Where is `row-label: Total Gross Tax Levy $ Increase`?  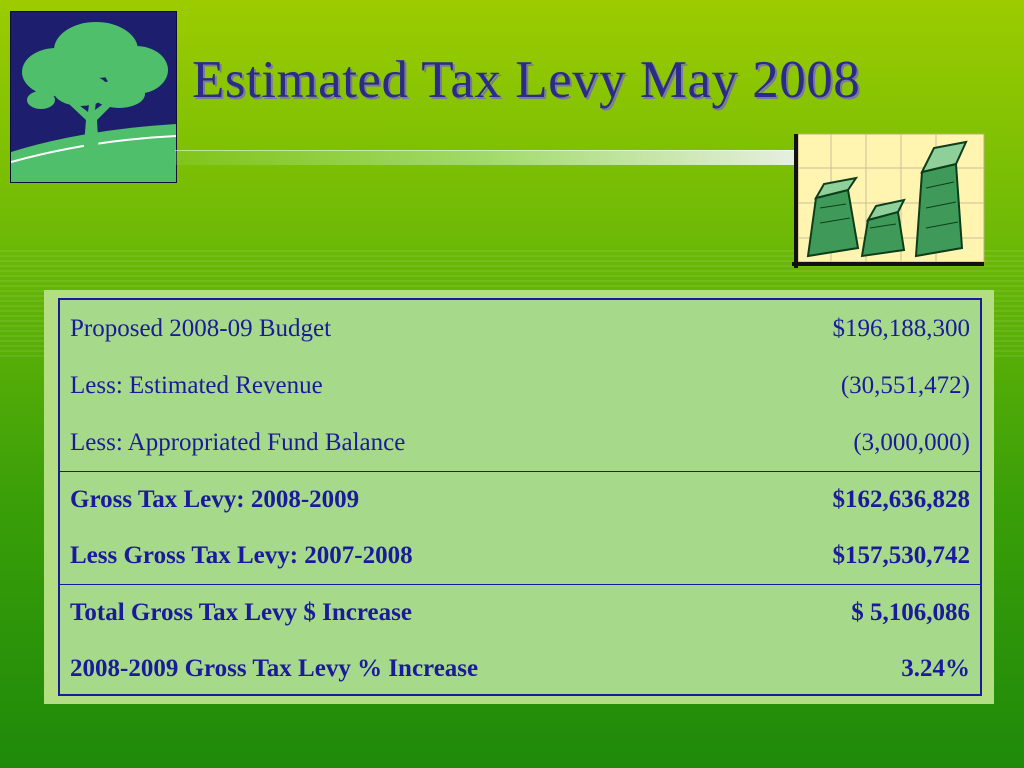 row-label: Total Gross Tax Levy $ Increase is located at coordinates (241, 612).